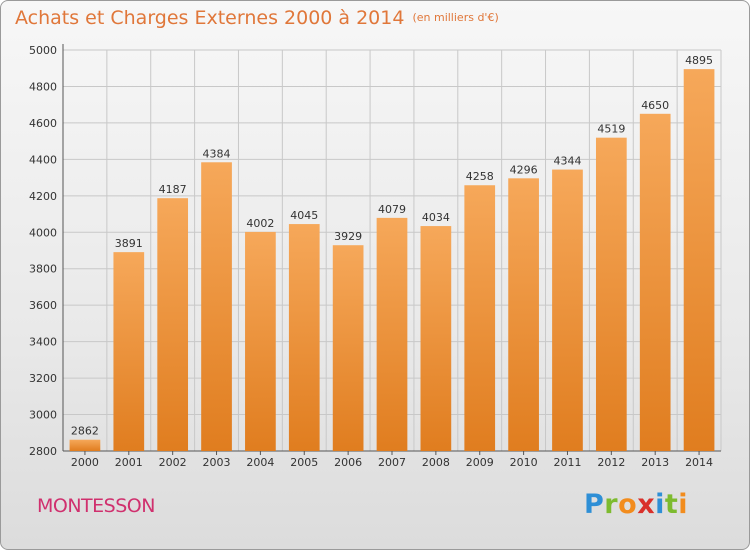  I want to click on logo-letter: o, so click(628, 504).